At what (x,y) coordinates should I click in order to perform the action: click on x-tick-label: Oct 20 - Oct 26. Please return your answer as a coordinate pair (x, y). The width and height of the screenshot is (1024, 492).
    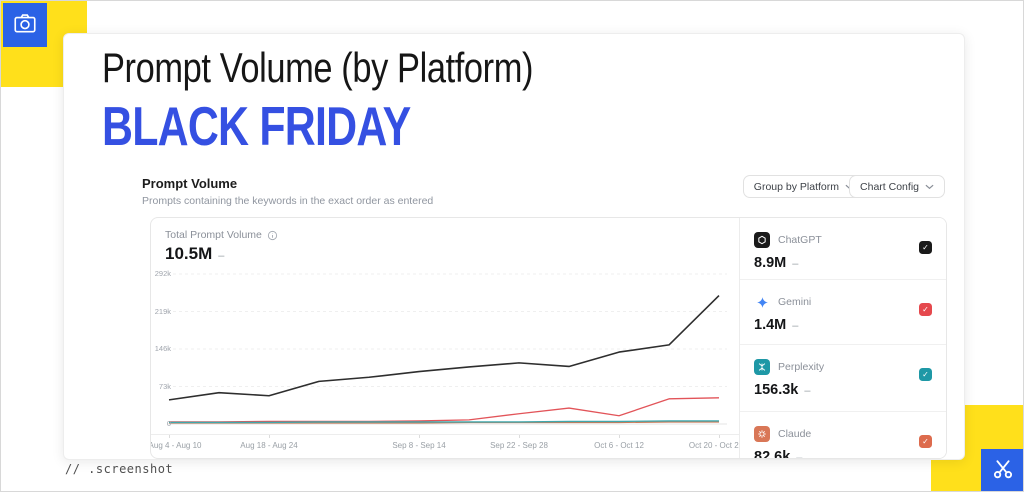
    Looking at the image, I should click on (716, 445).